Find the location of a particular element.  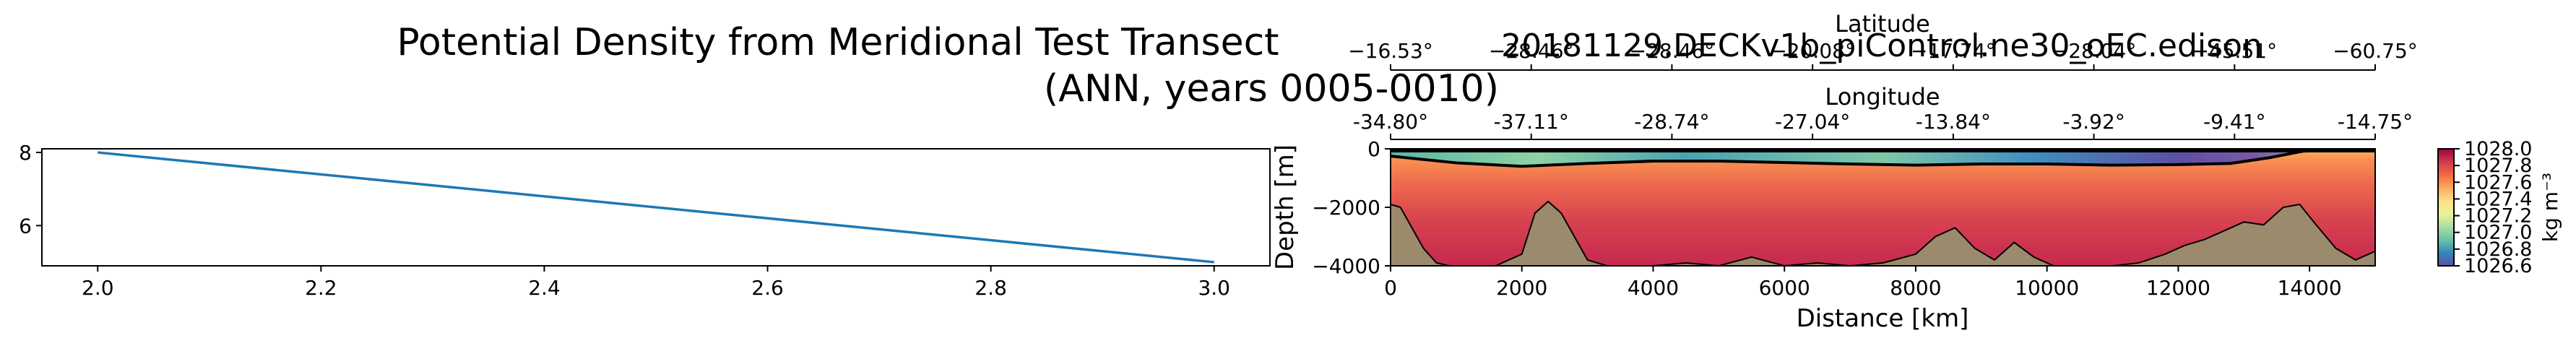

line-plot-series is located at coordinates (656, 207).